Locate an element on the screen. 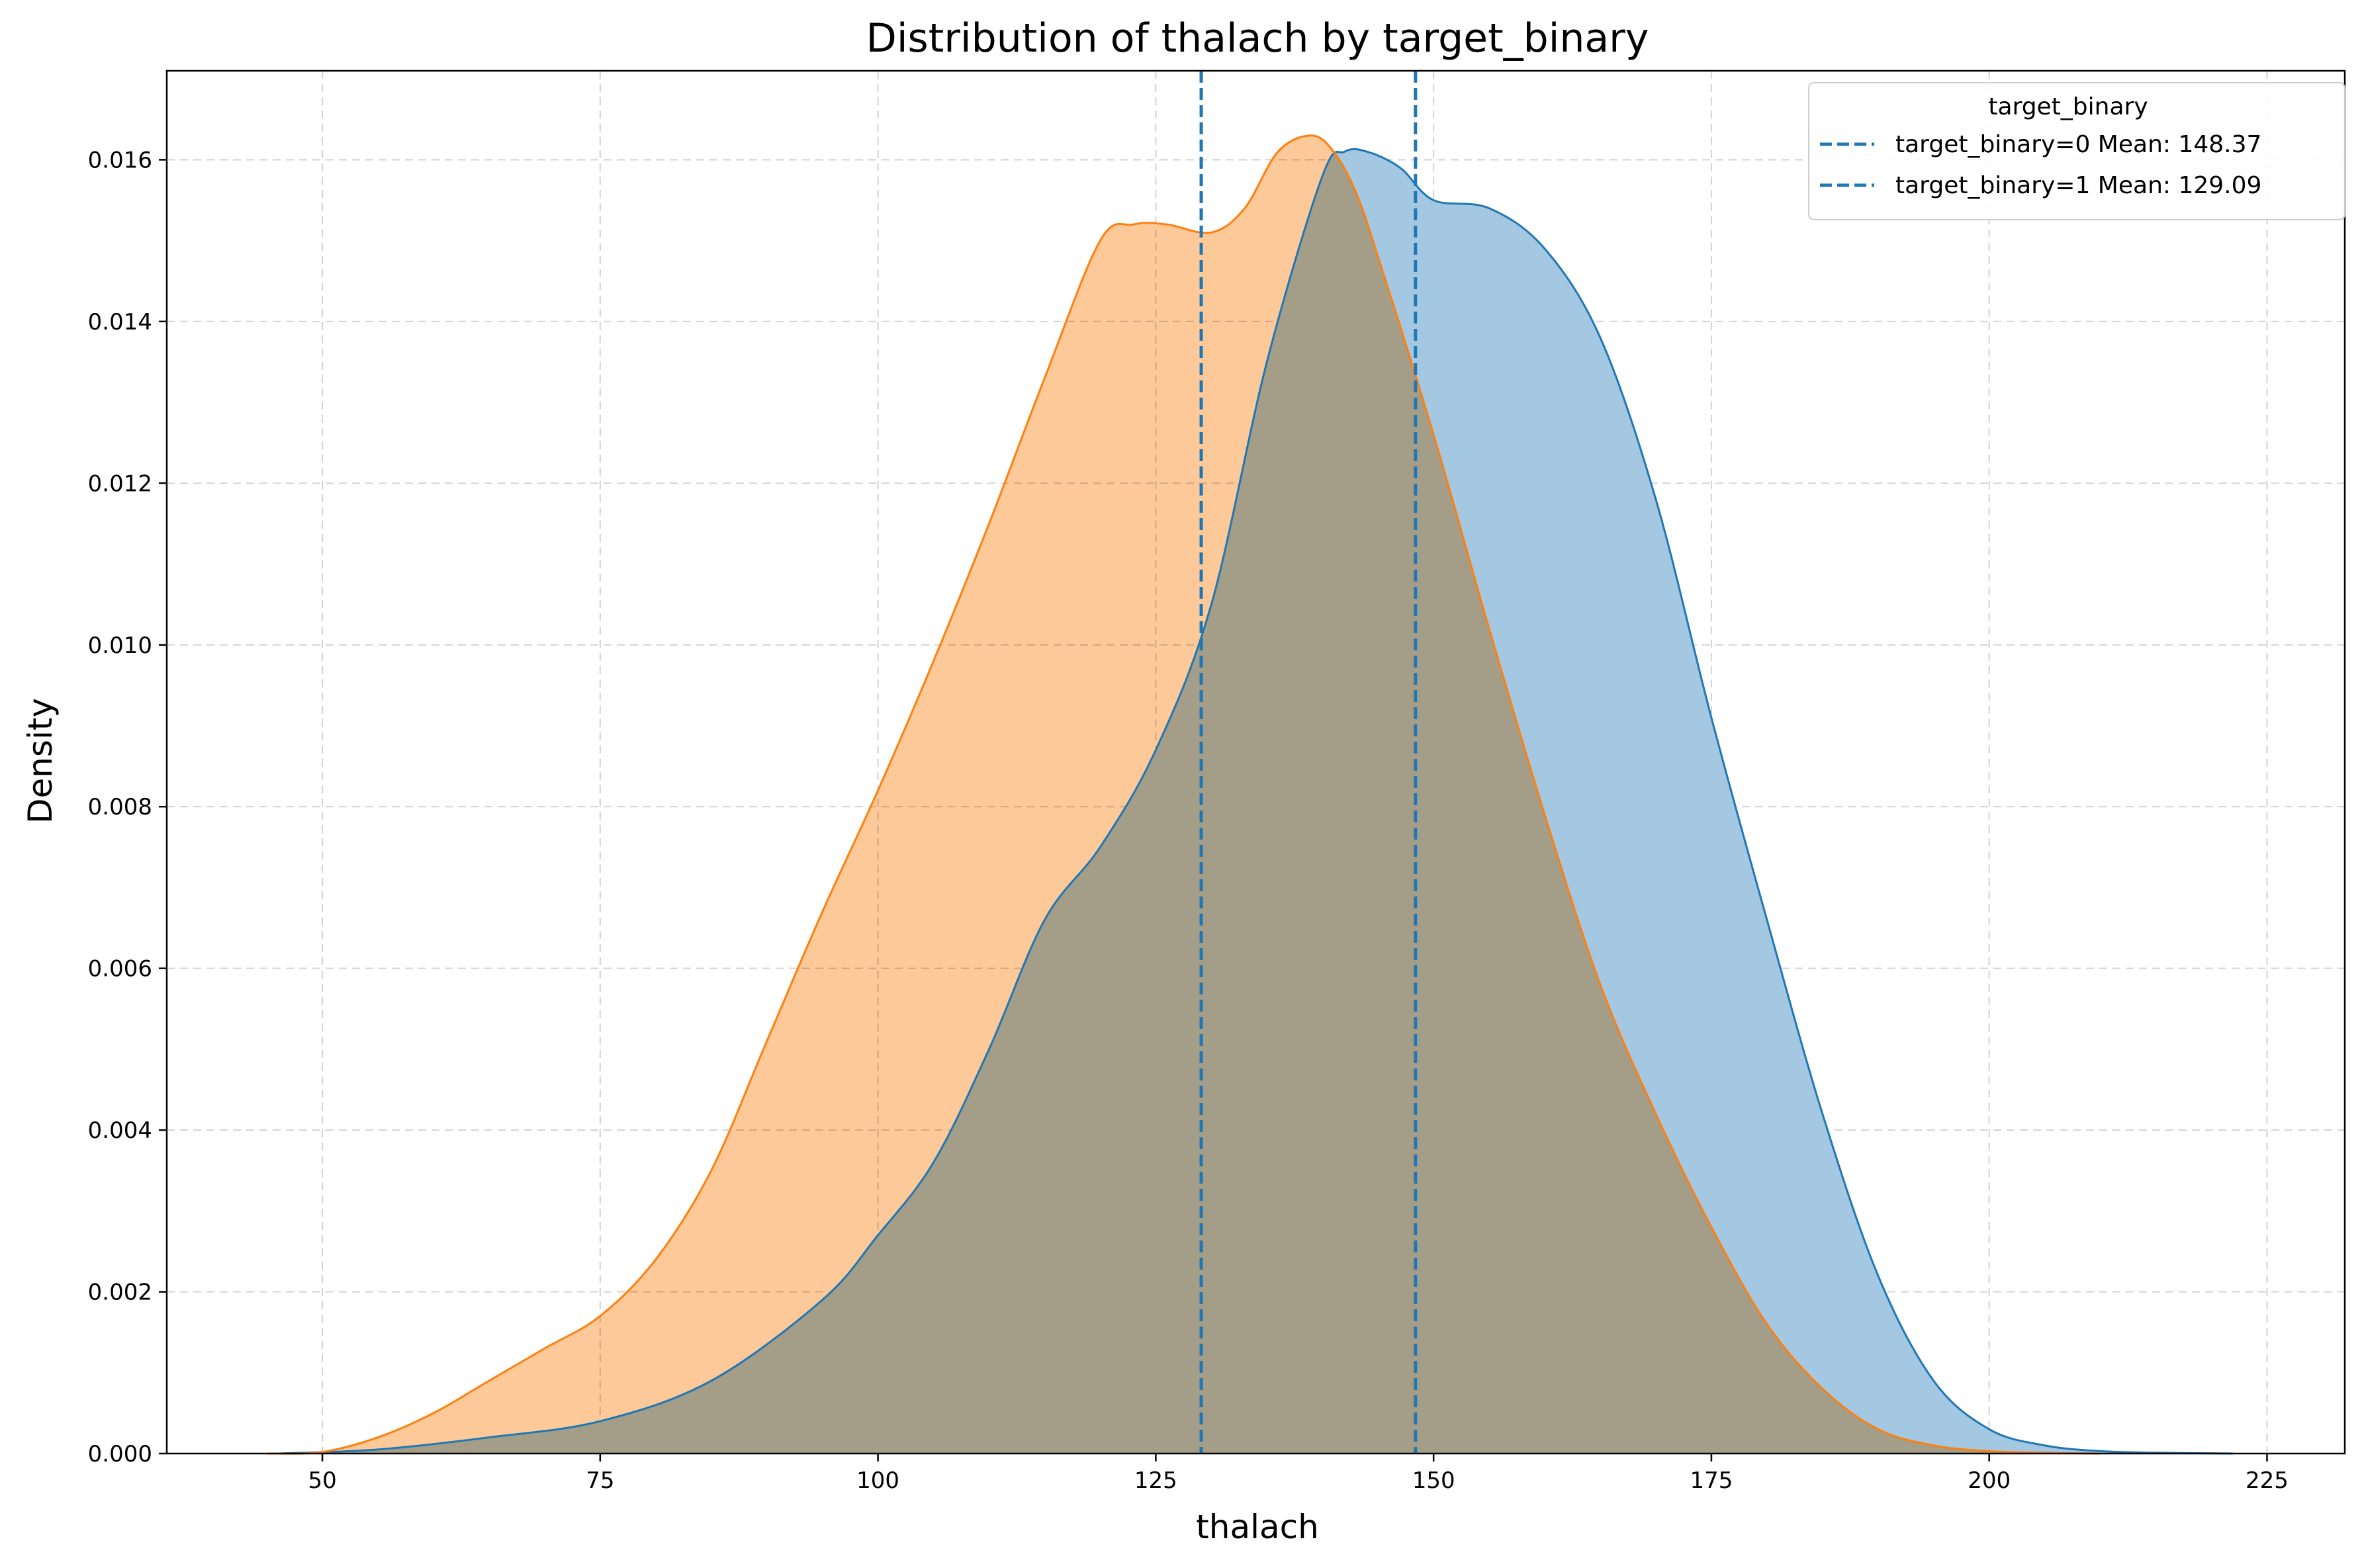 The image size is (2362, 1568). x-tick-label: 200 is located at coordinates (1989, 1481).